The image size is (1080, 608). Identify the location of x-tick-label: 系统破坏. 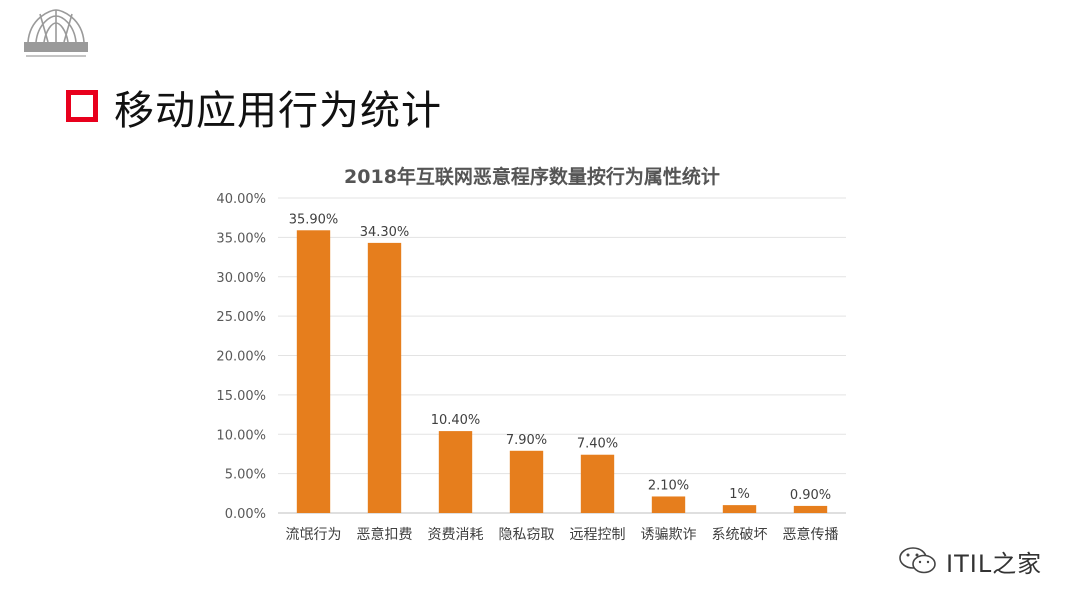
(740, 535).